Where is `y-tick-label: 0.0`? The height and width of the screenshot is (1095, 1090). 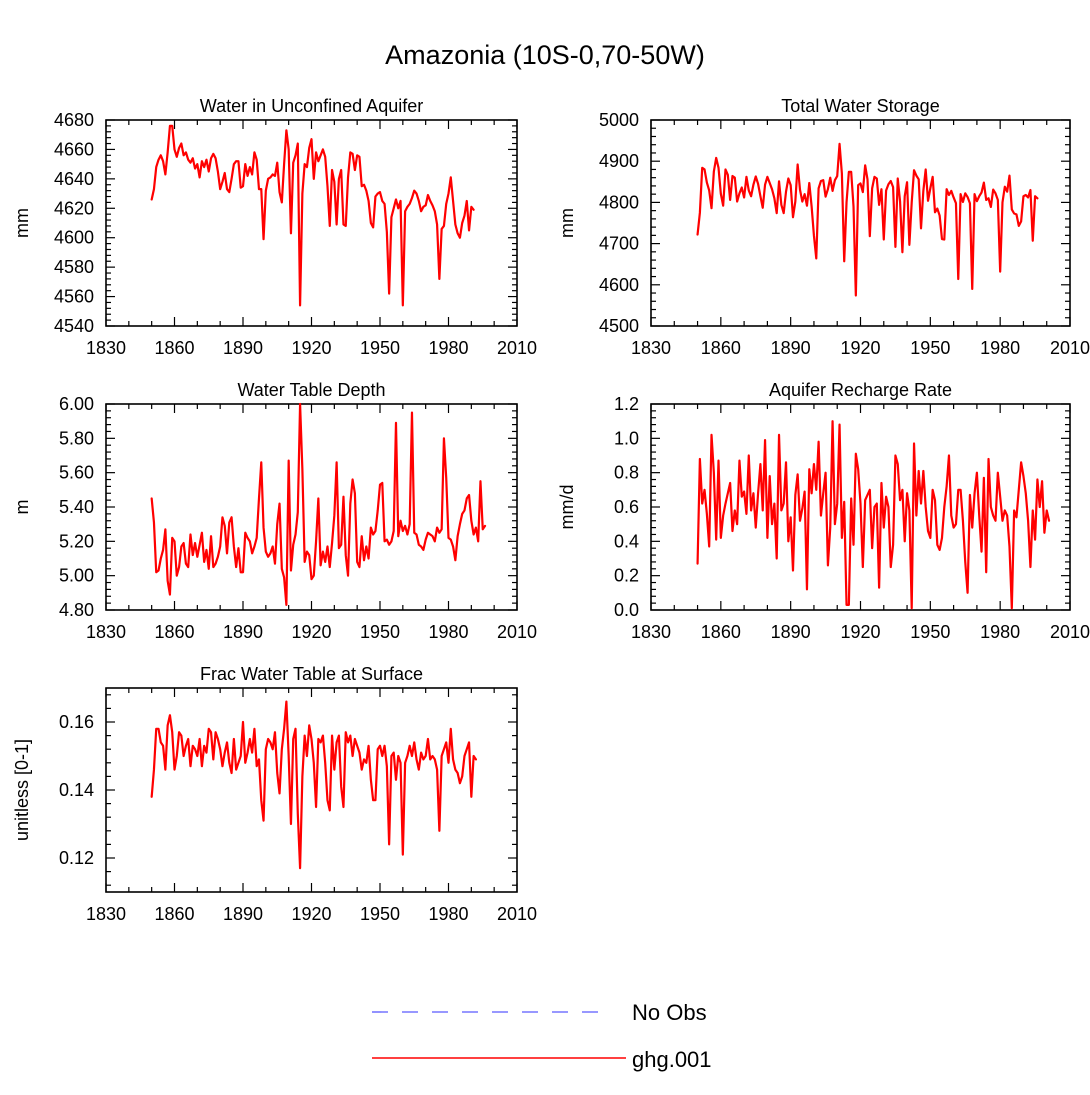 y-tick-label: 0.0 is located at coordinates (626, 610).